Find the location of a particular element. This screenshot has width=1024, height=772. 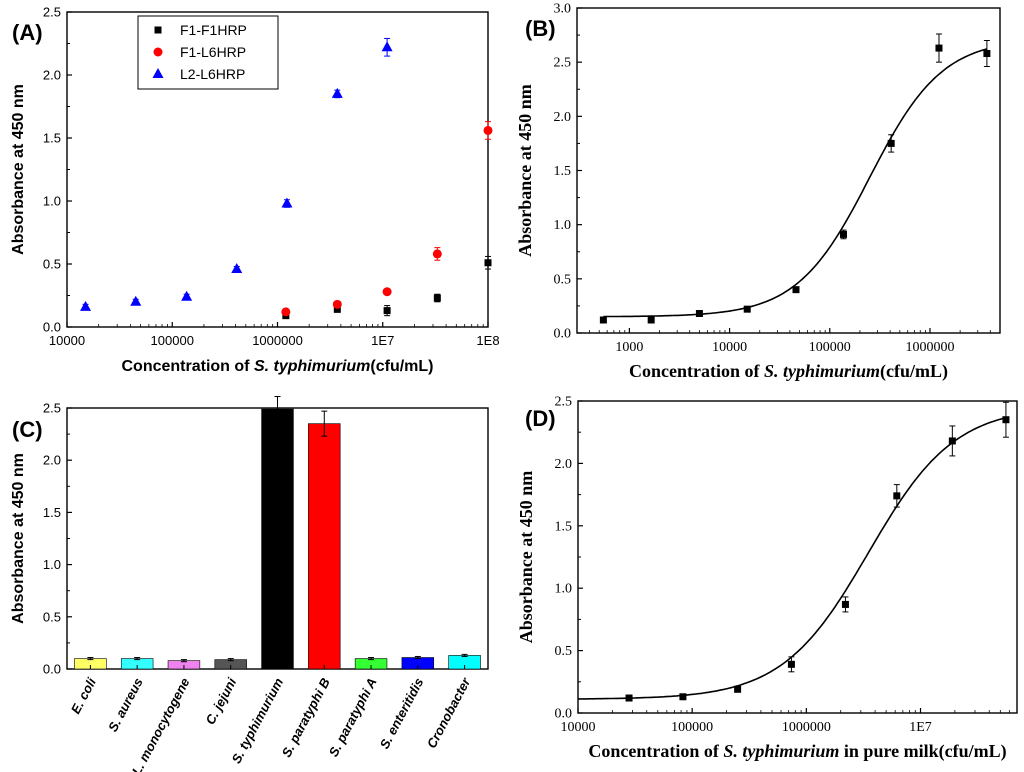

panel-label: (C) is located at coordinates (27, 429).